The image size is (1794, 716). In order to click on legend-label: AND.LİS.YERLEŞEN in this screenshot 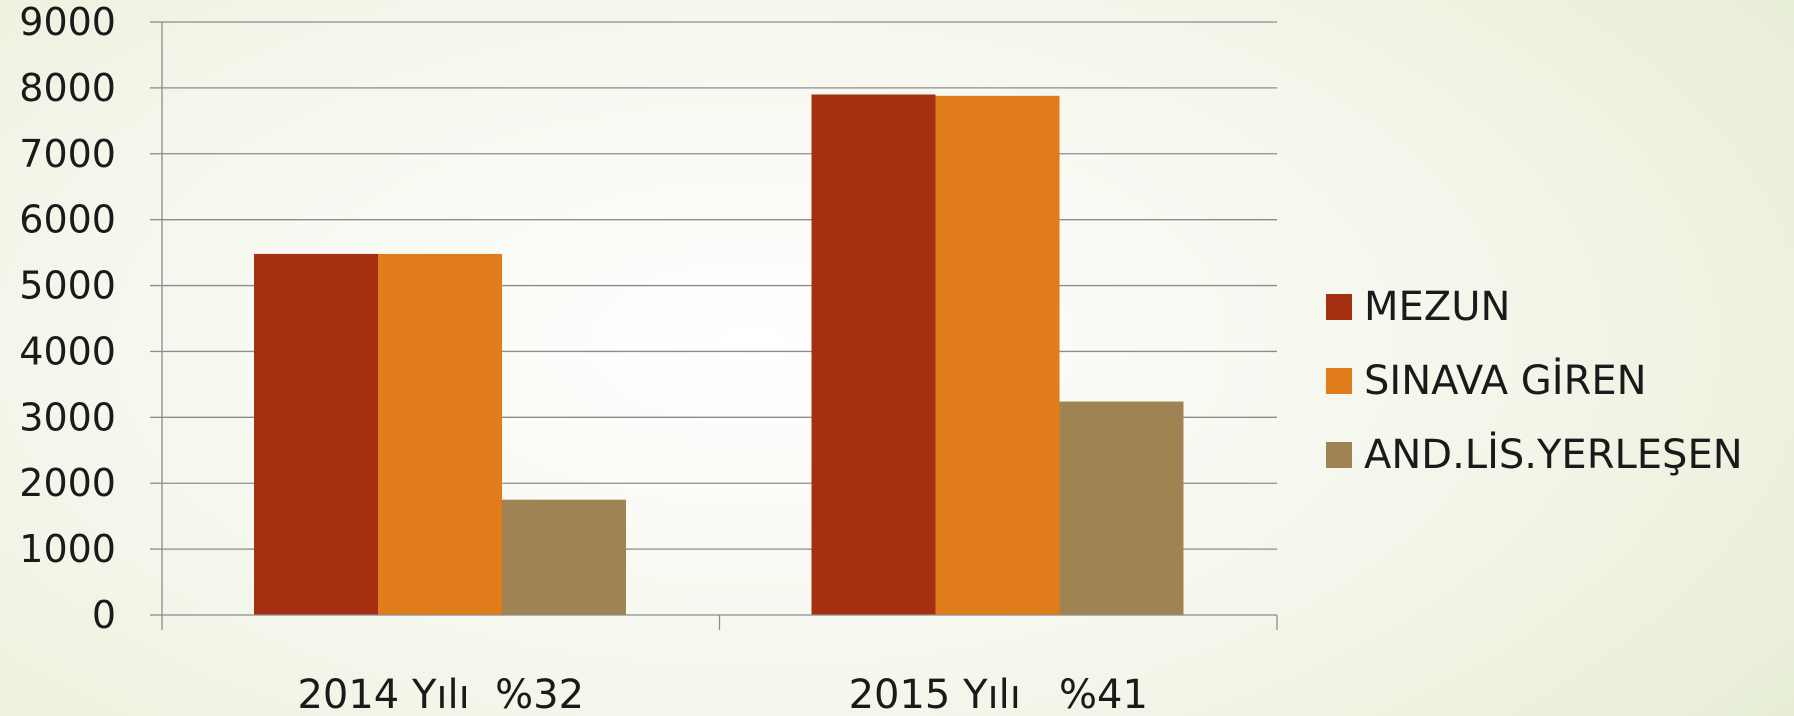, I will do `click(1553, 455)`.